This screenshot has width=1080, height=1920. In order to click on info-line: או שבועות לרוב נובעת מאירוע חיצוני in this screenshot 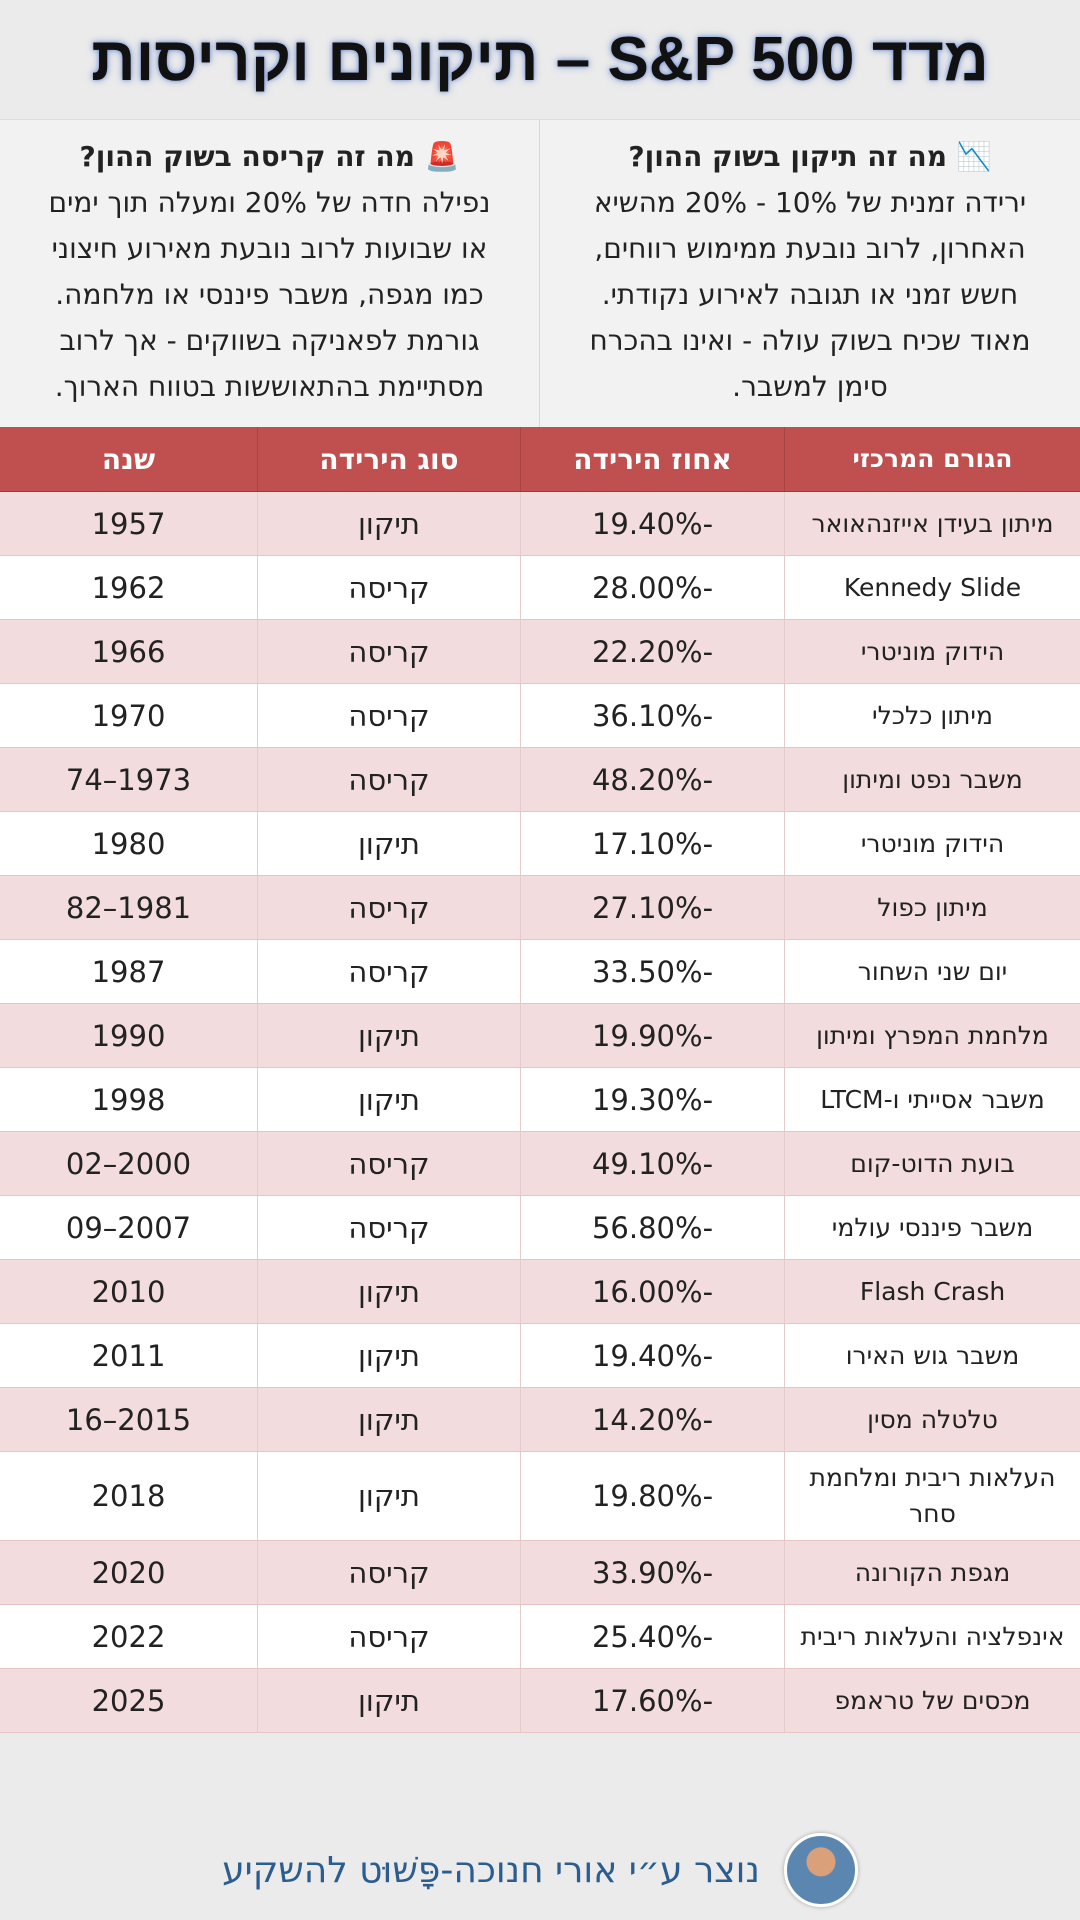, I will do `click(269, 248)`.